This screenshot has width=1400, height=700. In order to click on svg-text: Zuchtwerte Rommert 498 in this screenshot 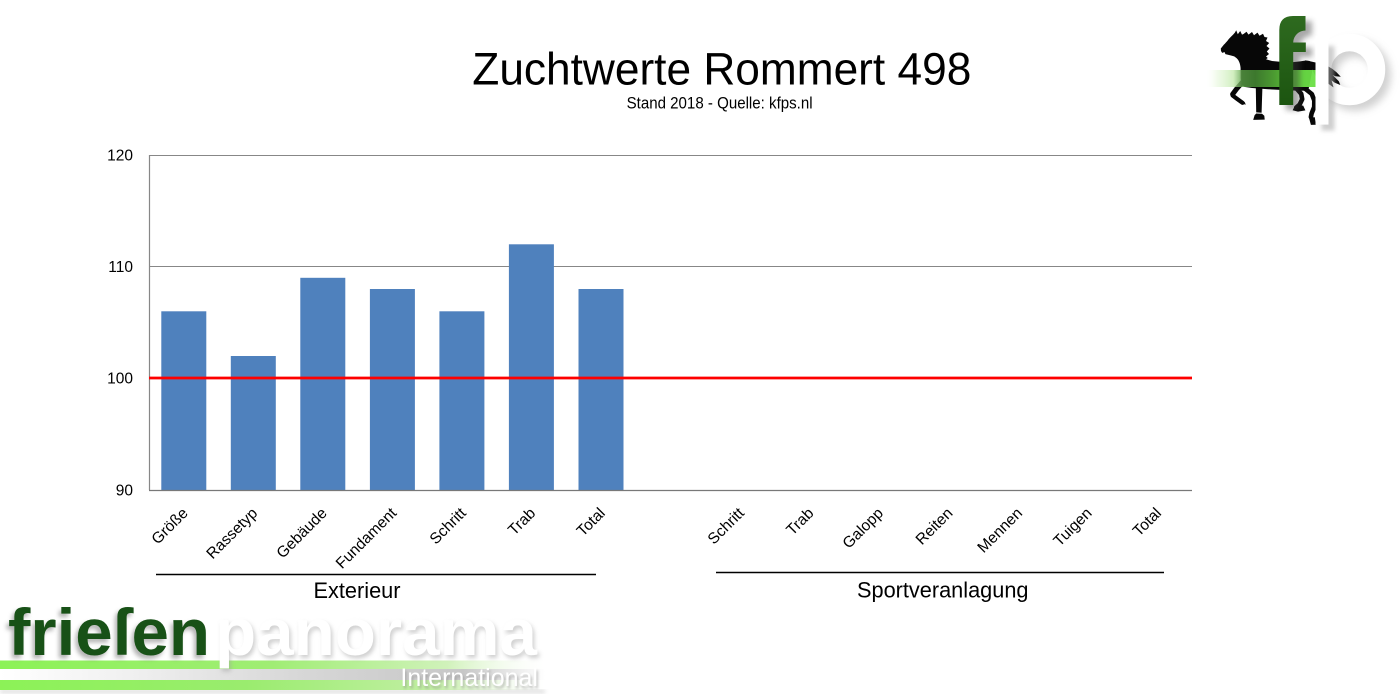, I will do `click(721, 68)`.